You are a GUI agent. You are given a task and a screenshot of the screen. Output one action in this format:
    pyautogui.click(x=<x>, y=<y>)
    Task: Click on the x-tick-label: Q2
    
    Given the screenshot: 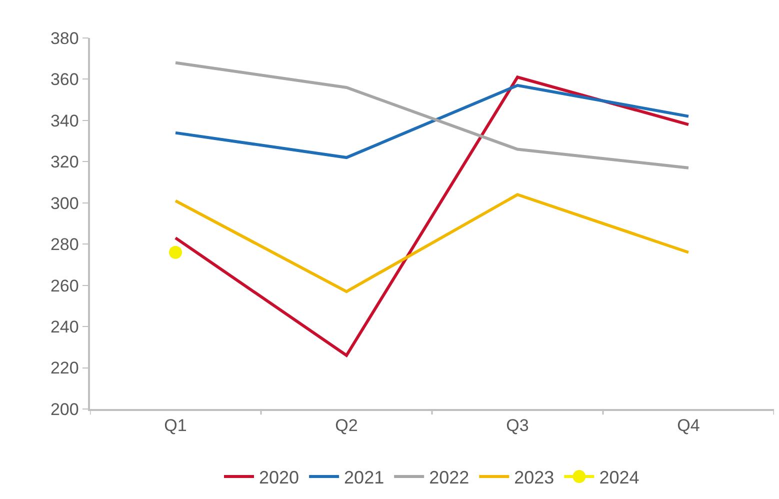 What is the action you would take?
    pyautogui.click(x=346, y=426)
    